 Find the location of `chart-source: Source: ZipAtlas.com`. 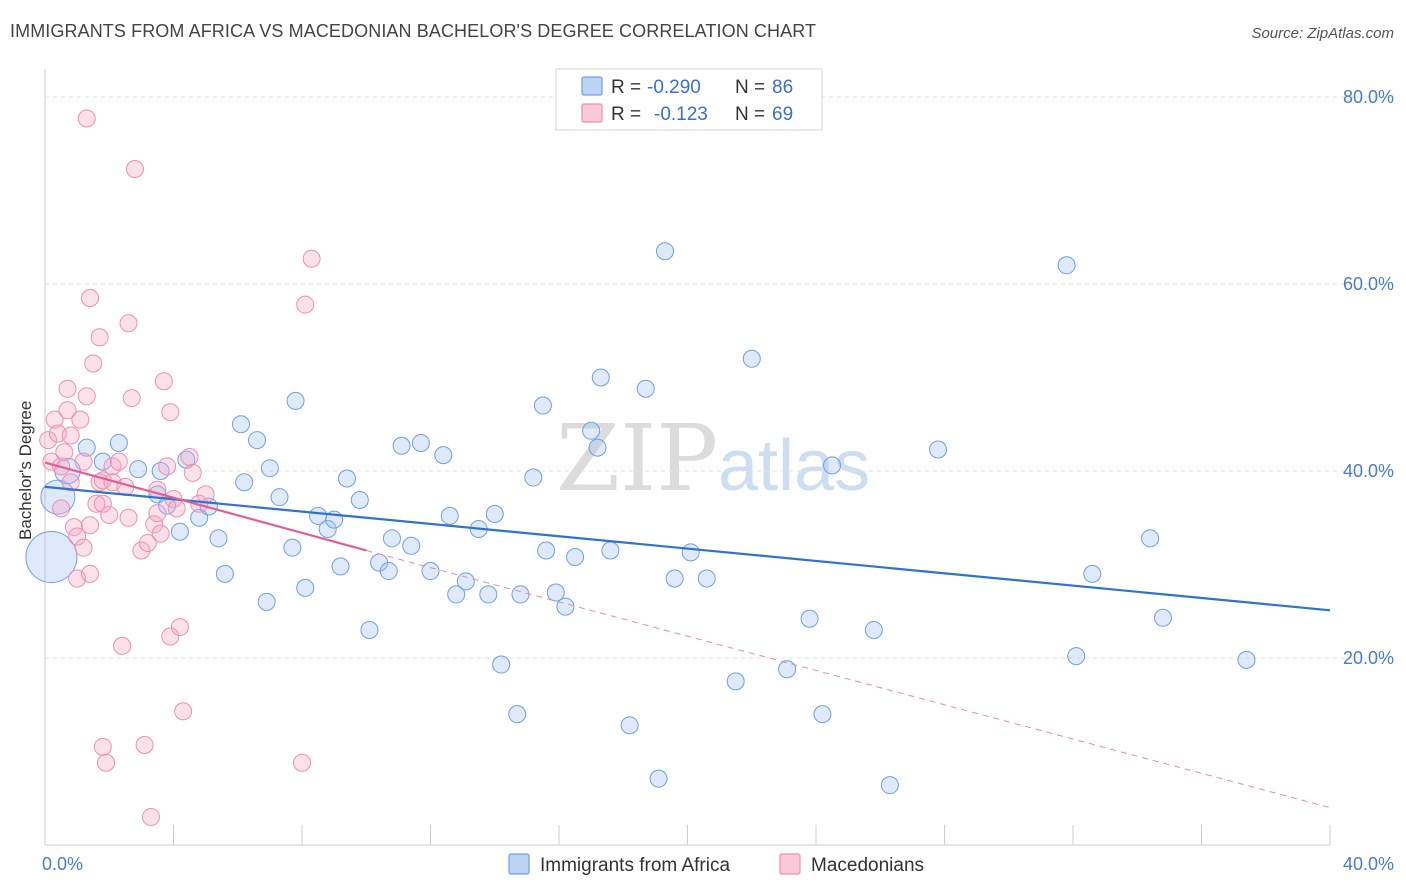

chart-source: Source: ZipAtlas.com is located at coordinates (1322, 33).